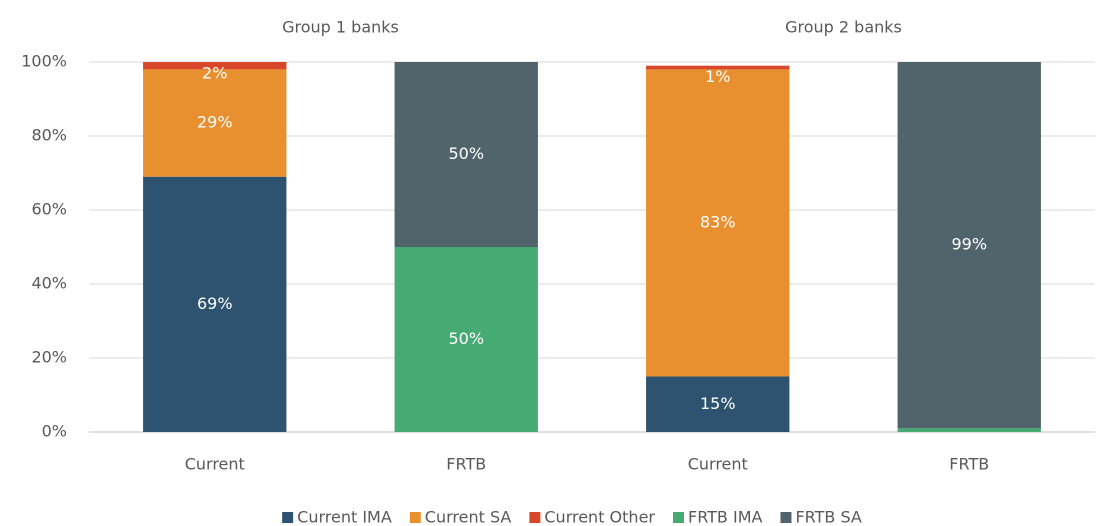 The width and height of the screenshot is (1105, 526). Describe the element at coordinates (344, 517) in the screenshot. I see `legend-label: Current IMA` at that location.